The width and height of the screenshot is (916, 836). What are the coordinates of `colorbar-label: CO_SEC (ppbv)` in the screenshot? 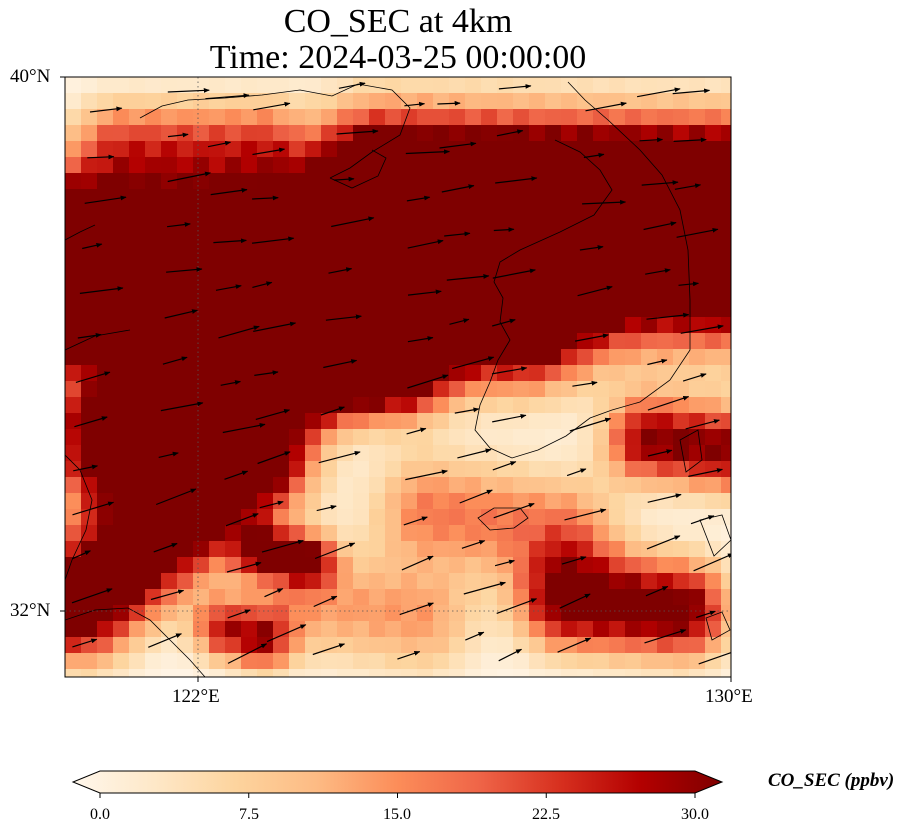 It's located at (831, 780).